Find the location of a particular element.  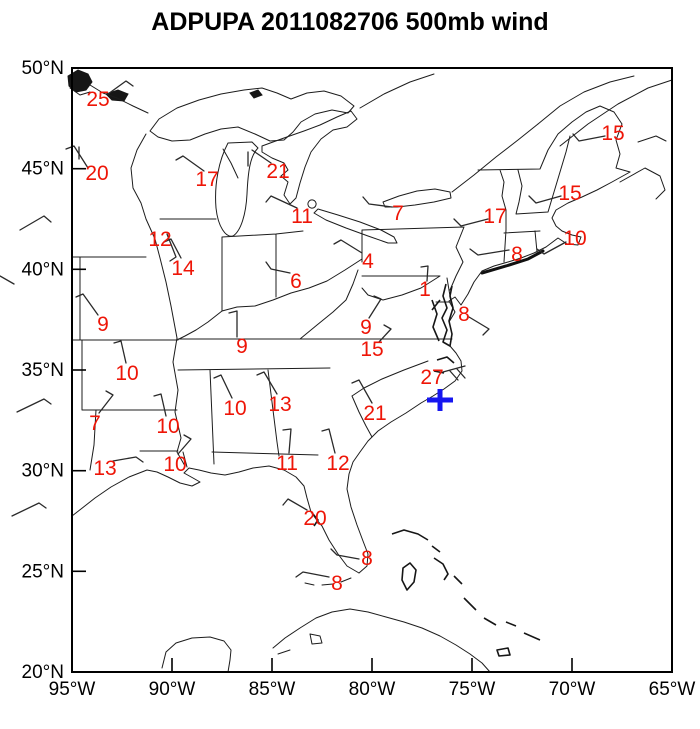

bahamas is located at coordinates (466, 593).